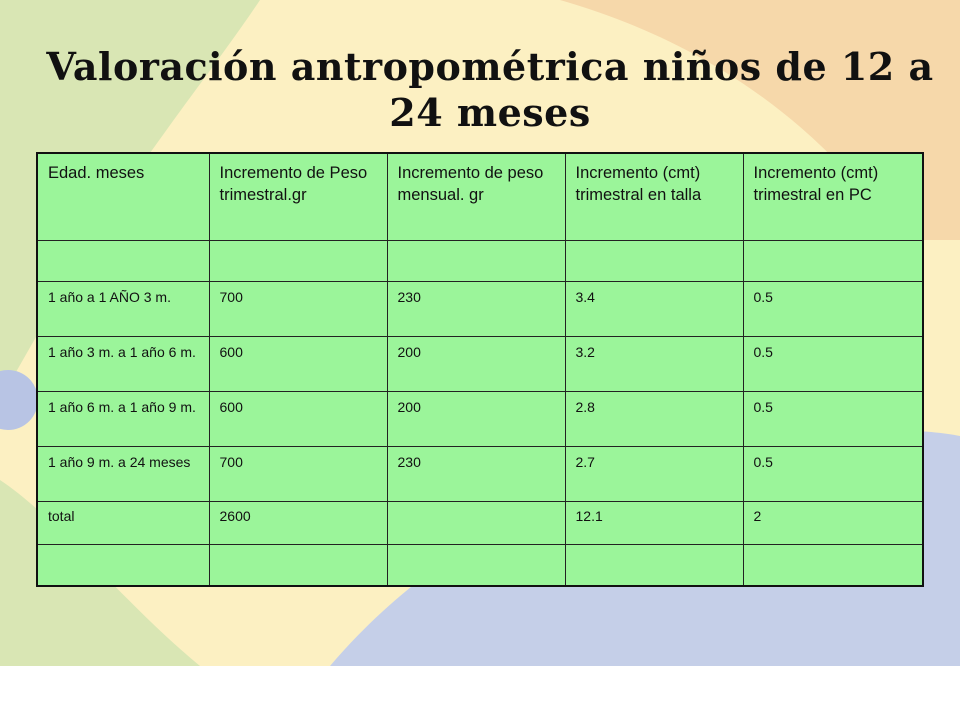  I want to click on table-cell: 1 año 9 m. a 24 meses, so click(123, 474).